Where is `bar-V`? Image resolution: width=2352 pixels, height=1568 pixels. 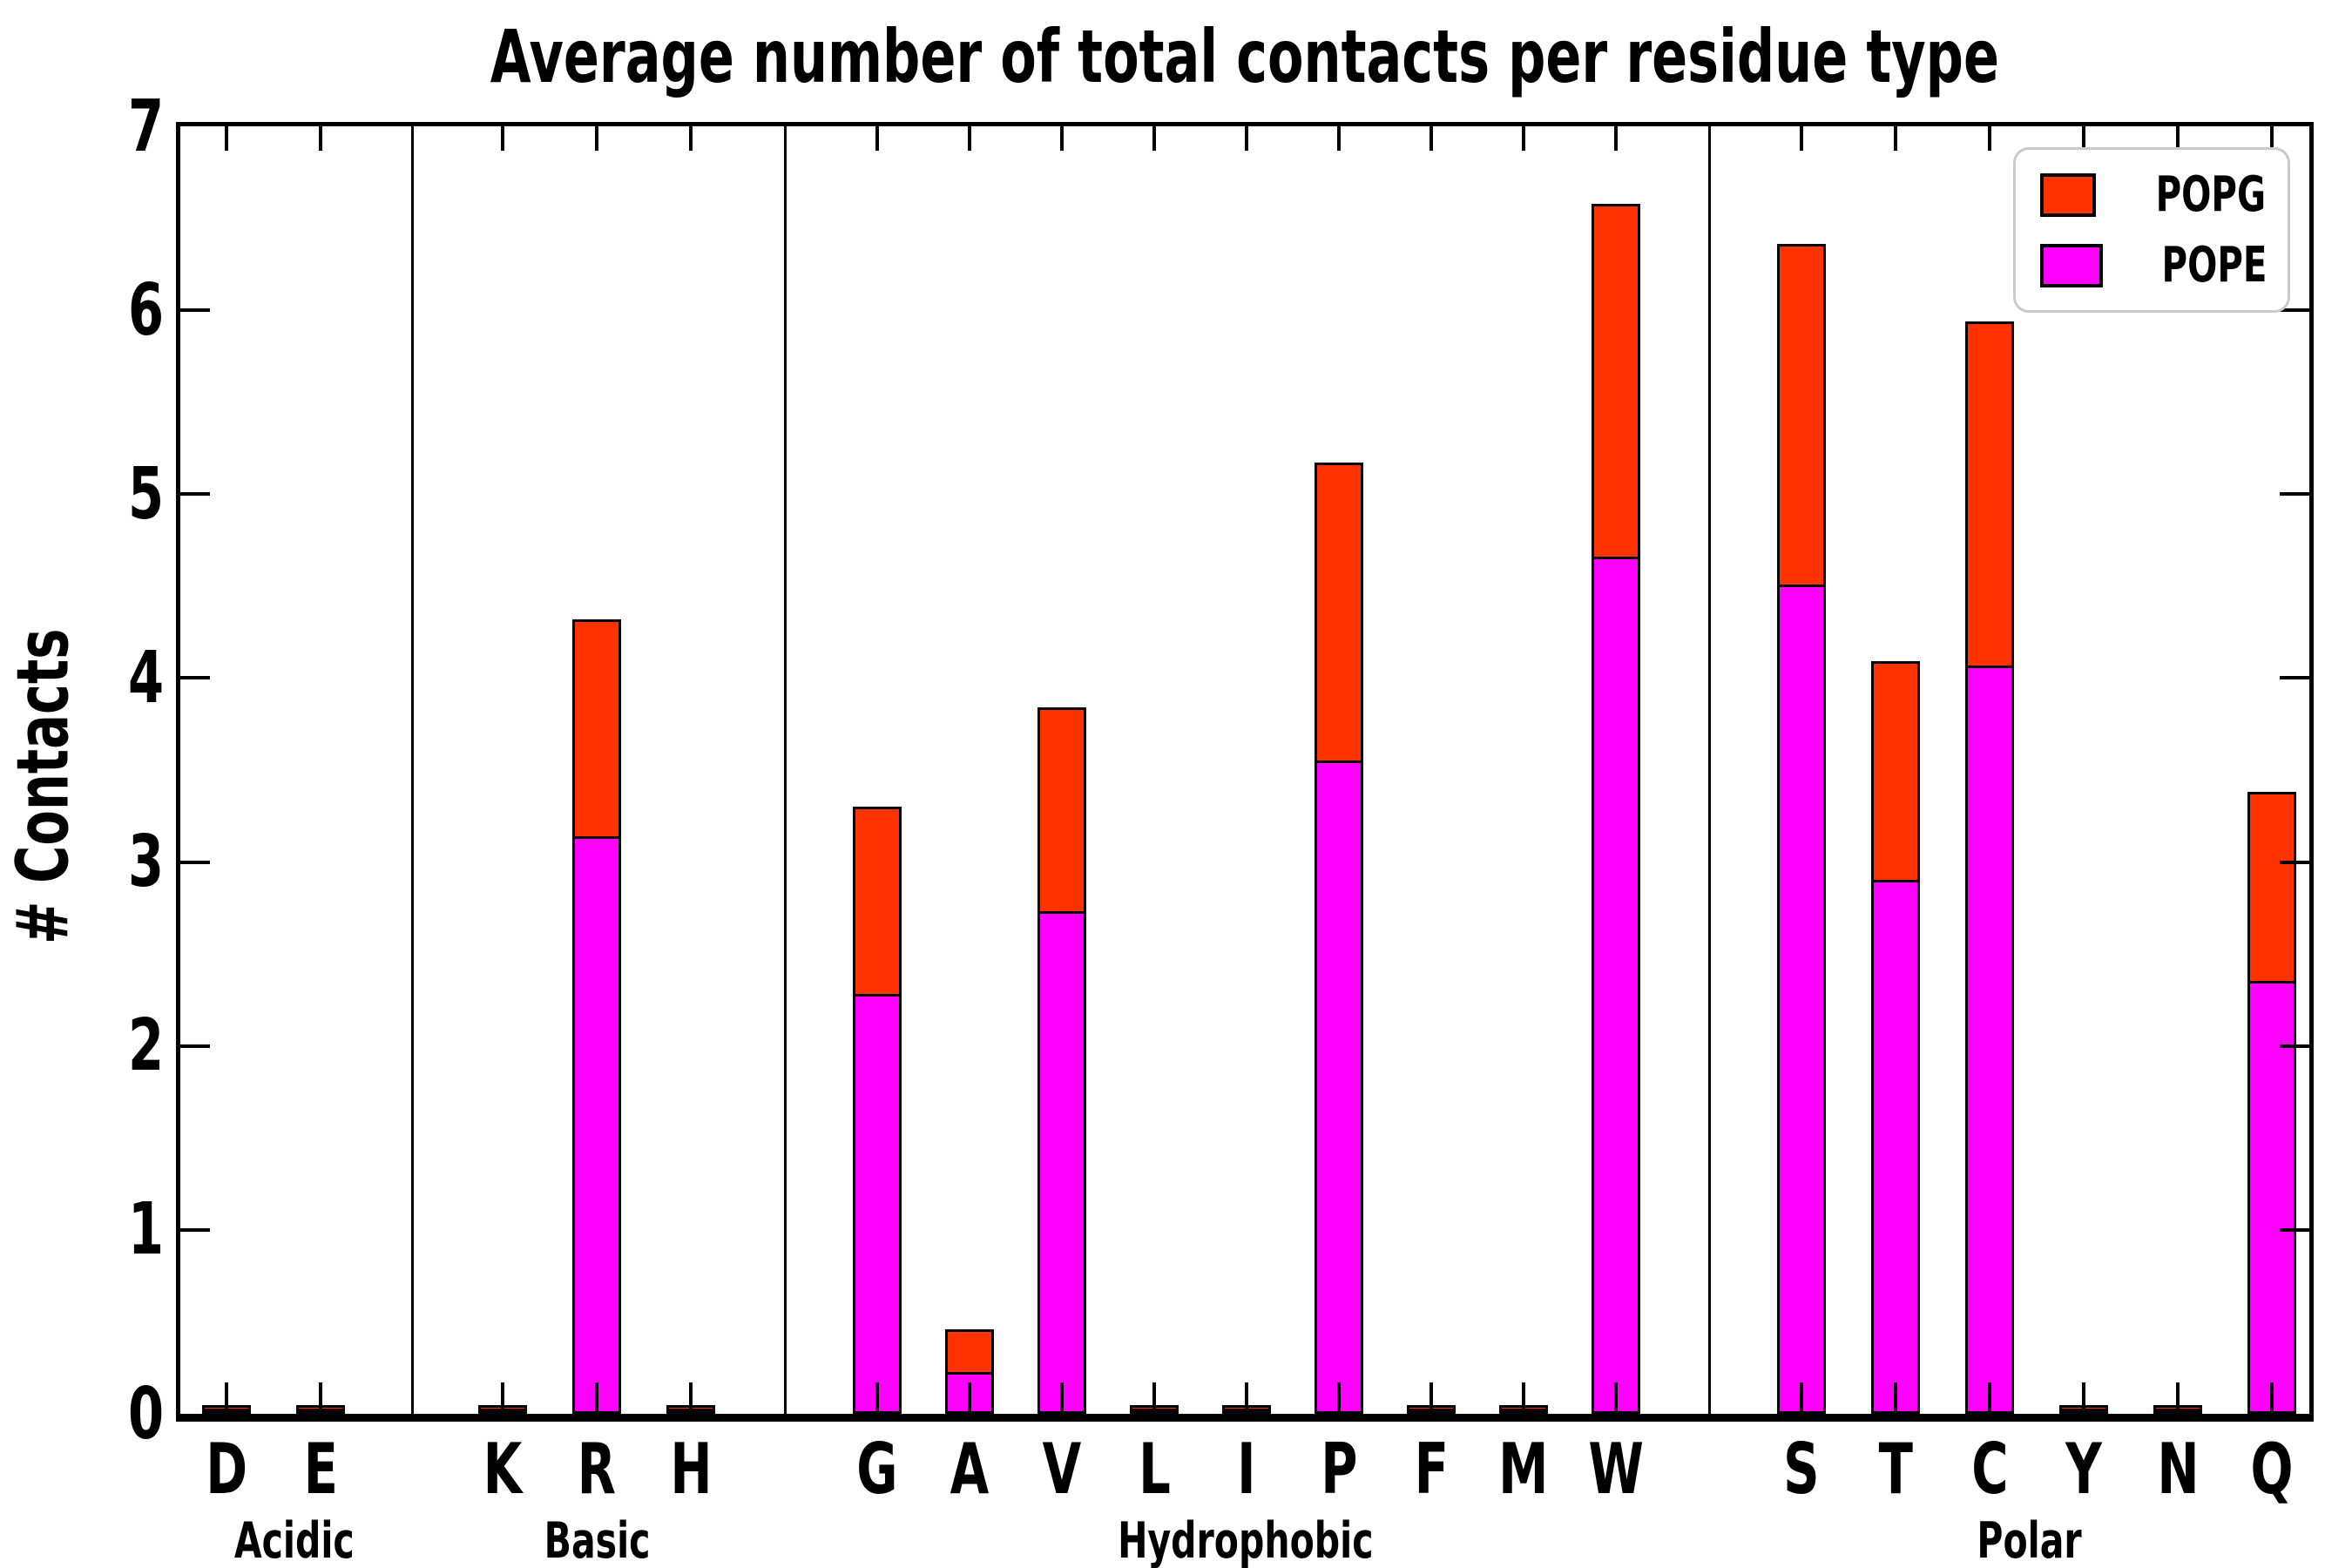
bar-V is located at coordinates (1061, 1060).